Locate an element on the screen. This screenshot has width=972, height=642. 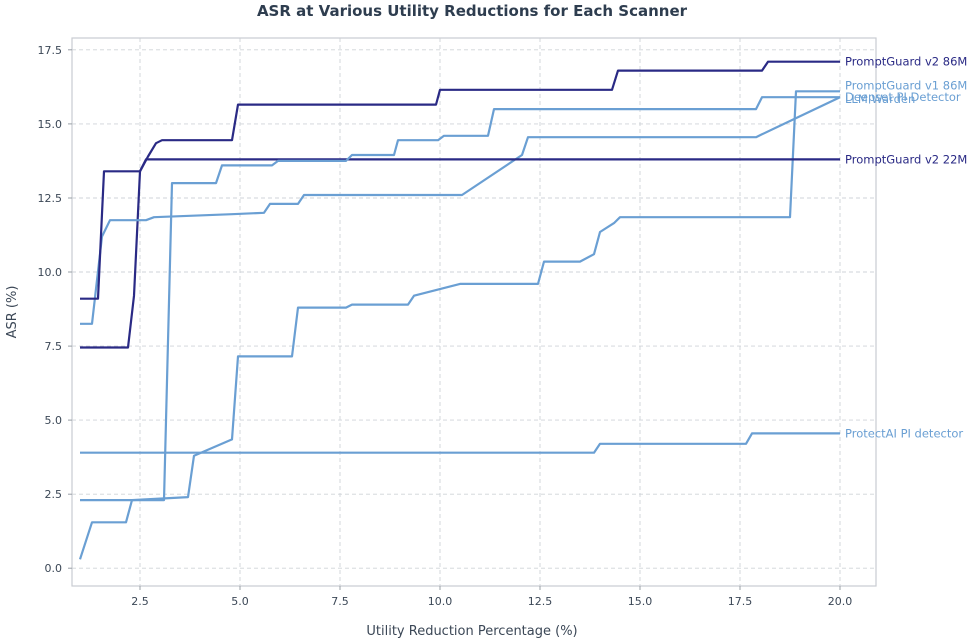
y-tick-label: 5.0 is located at coordinates (54, 420).